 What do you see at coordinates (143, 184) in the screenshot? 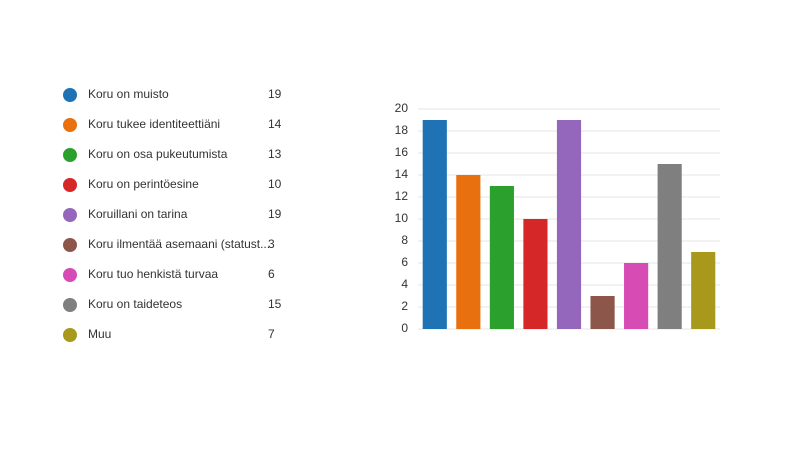
I see `legend-label: Koru on perintöesine` at bounding box center [143, 184].